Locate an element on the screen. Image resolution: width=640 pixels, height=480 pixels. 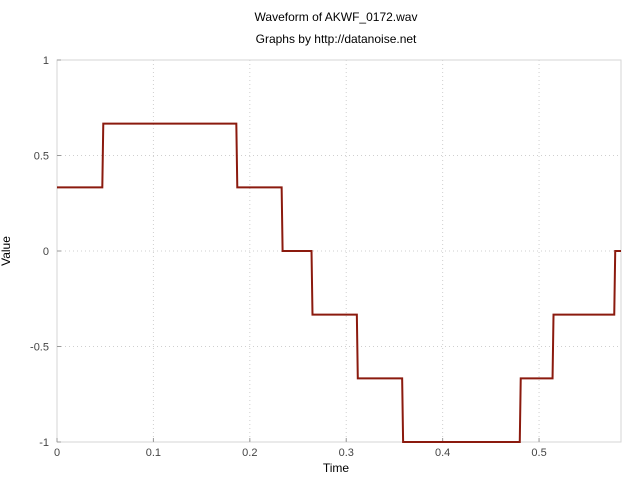
x-axis-label: Time is located at coordinates (336, 468).